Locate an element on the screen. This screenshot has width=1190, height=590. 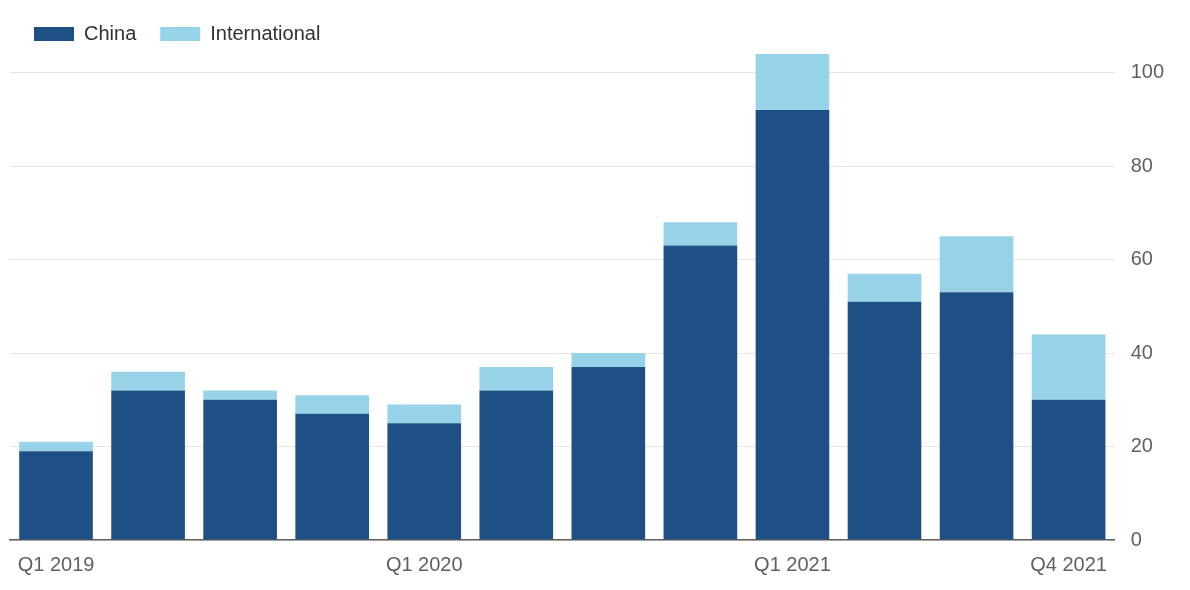
x-tick-label: Q1 2020 is located at coordinates (424, 563).